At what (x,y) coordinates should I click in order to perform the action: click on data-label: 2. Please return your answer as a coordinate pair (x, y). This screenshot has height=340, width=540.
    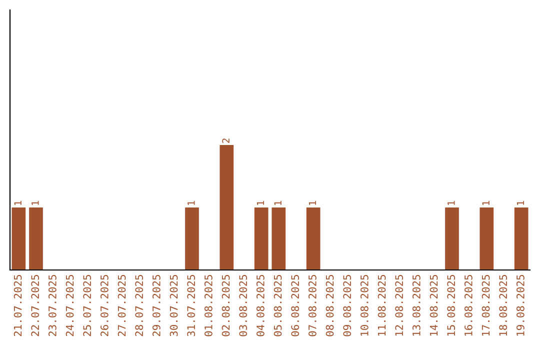
    Looking at the image, I should click on (226, 140).